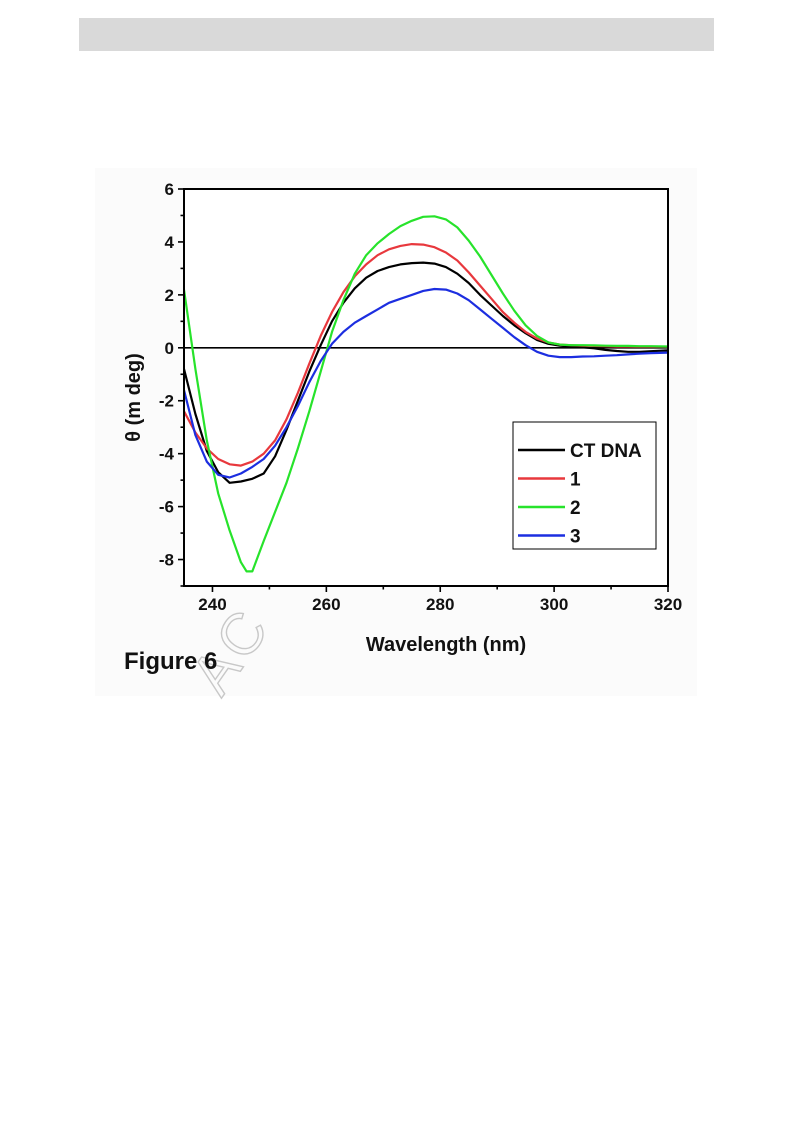  I want to click on legend-label-1: CT DNA, so click(606, 451).